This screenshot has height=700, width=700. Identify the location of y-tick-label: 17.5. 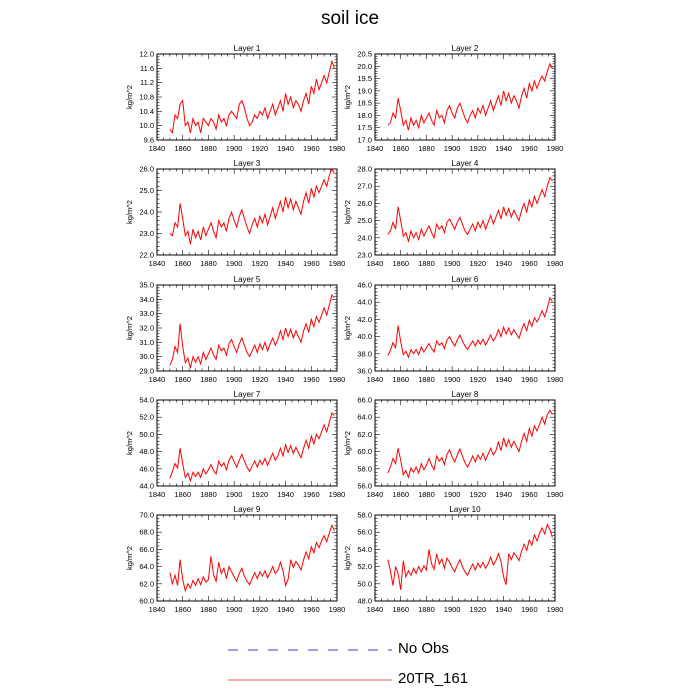
(364, 127).